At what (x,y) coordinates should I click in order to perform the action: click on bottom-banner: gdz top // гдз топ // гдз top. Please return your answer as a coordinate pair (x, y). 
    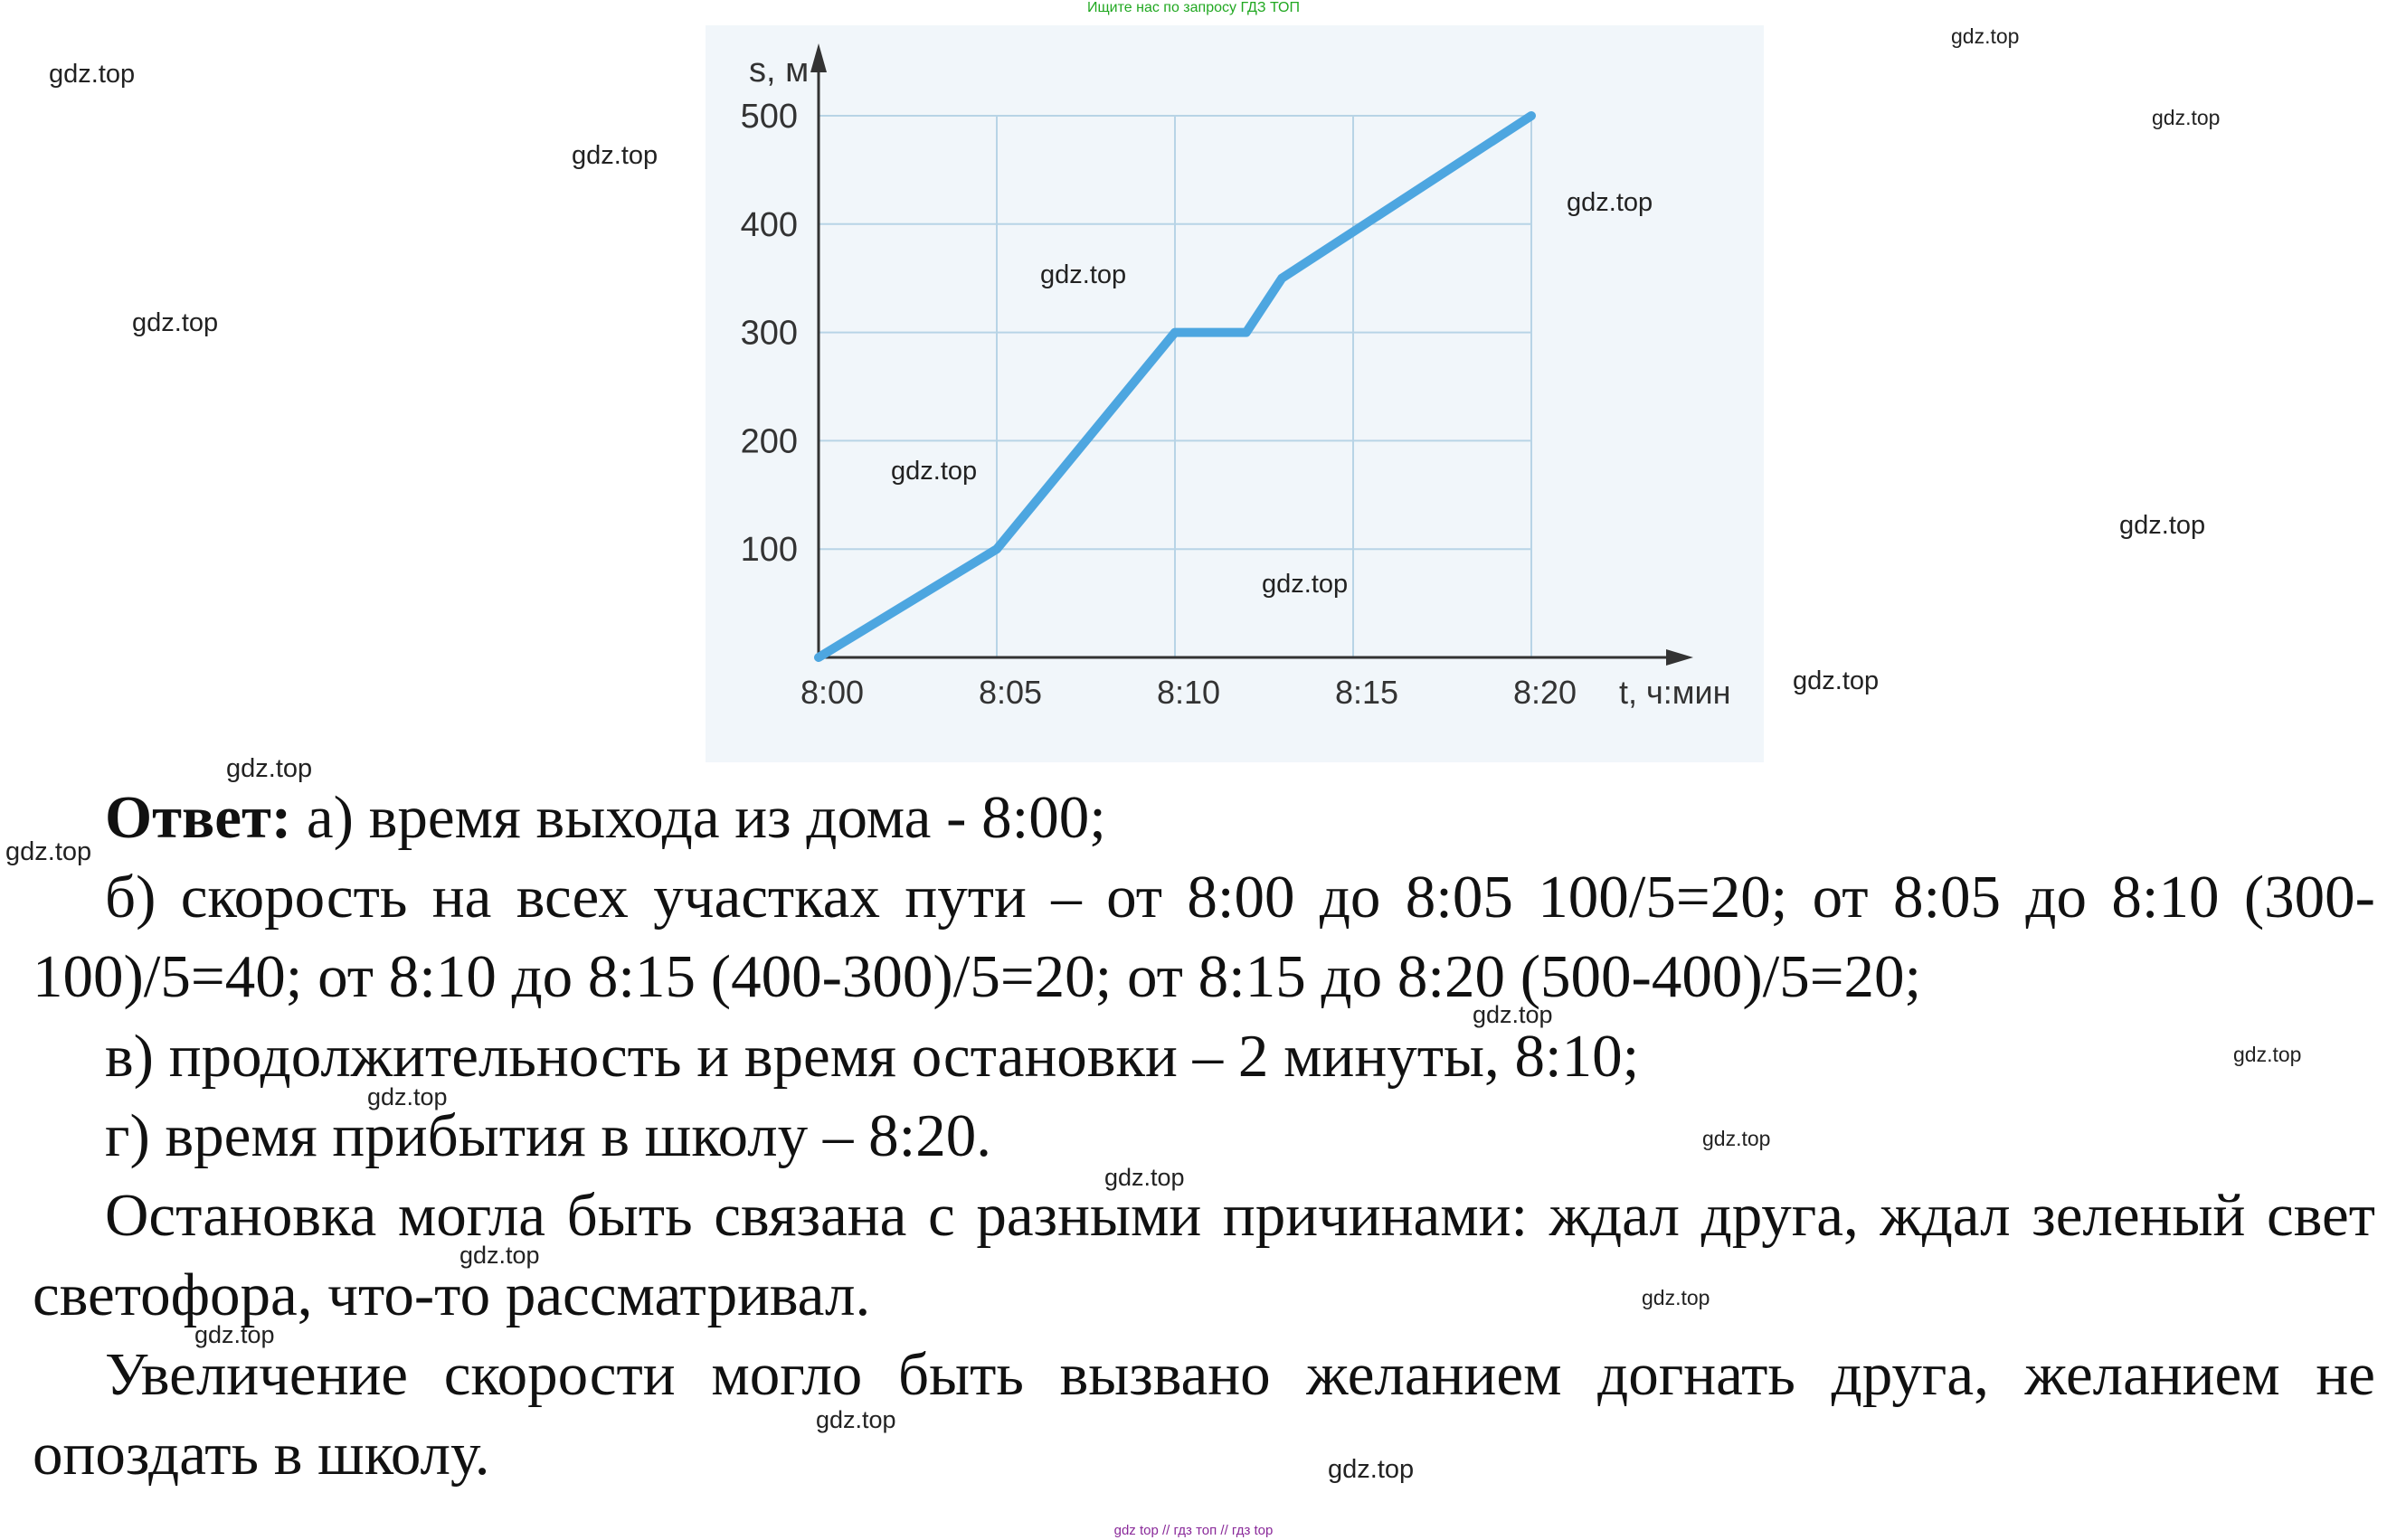
    Looking at the image, I should click on (1193, 1530).